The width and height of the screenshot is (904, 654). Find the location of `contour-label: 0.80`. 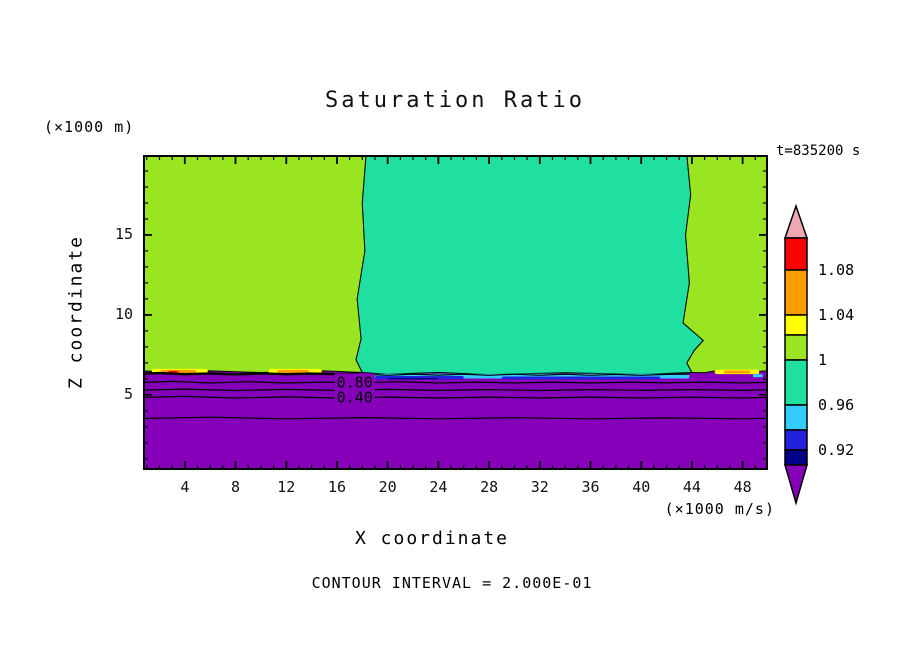

contour-label: 0.80 is located at coordinates (355, 382).